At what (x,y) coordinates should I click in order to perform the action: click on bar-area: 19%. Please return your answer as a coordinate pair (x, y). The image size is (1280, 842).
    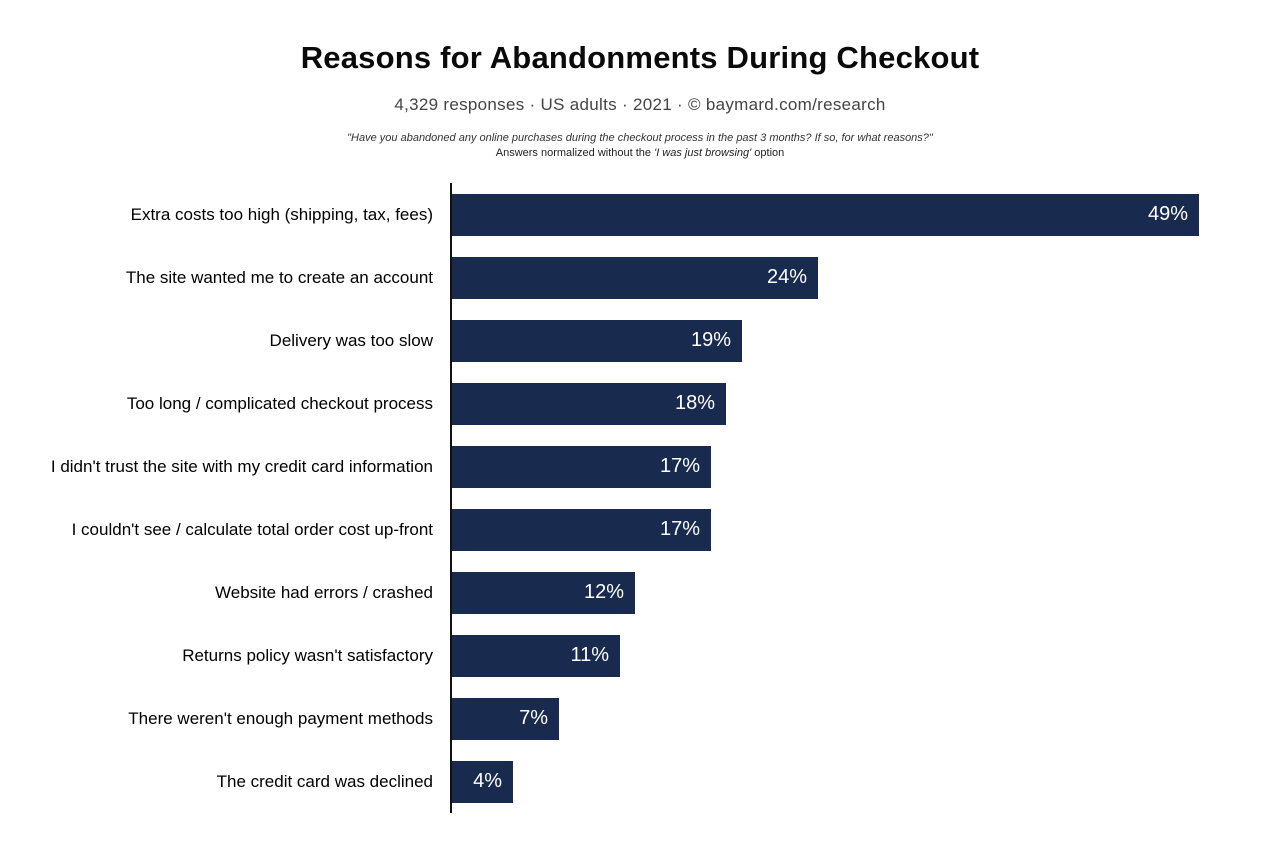
    Looking at the image, I should click on (865, 340).